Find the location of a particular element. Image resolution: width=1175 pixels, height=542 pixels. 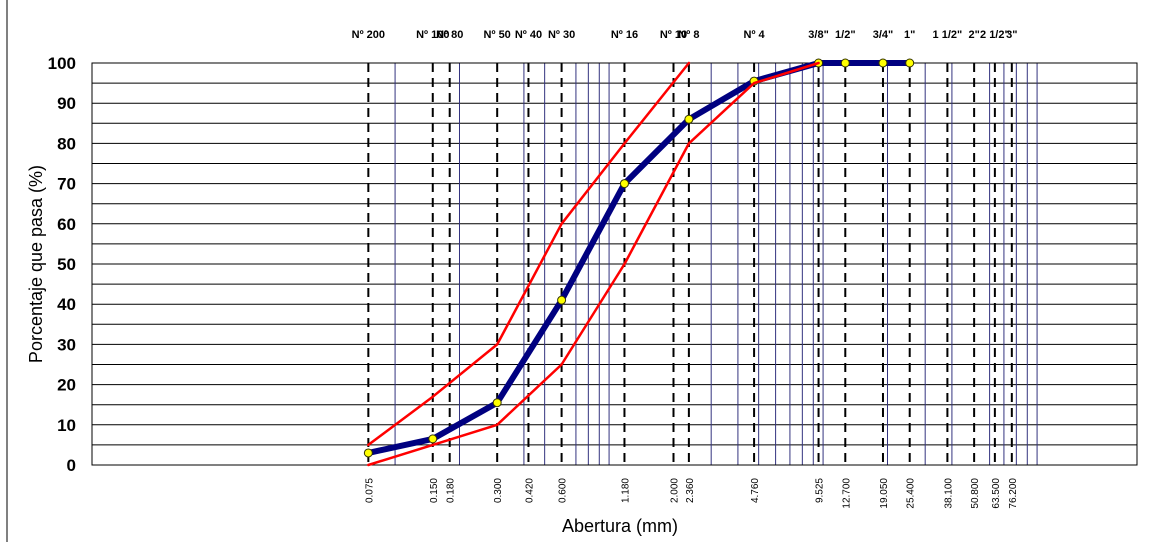

x-tick-label: 19.050 is located at coordinates (884, 493).